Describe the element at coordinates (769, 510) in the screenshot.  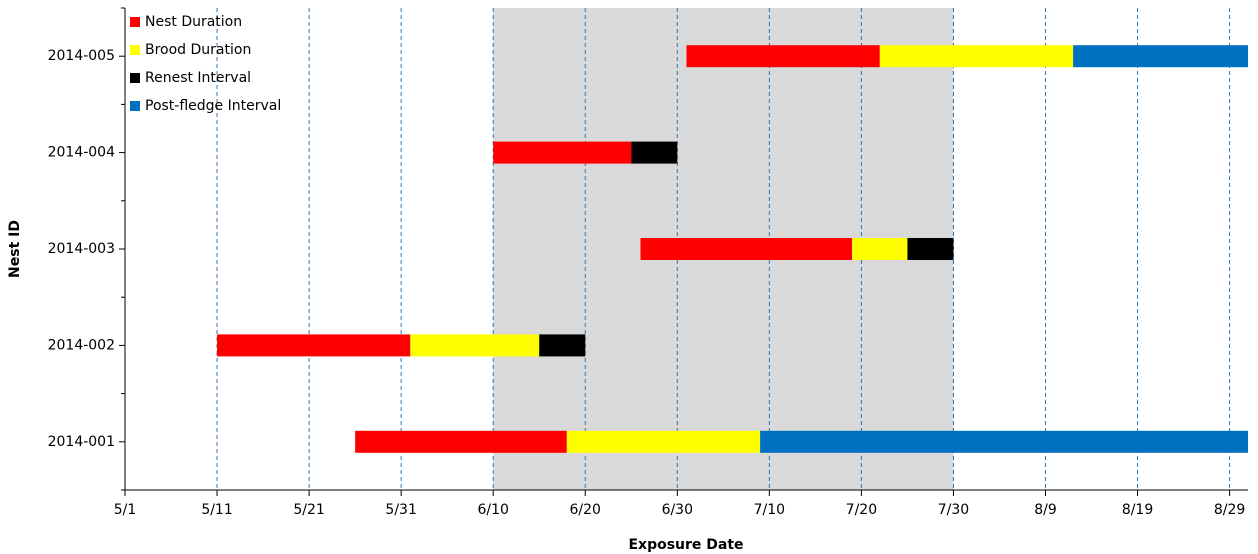
I see `x-tick-label: 7/10` at that location.